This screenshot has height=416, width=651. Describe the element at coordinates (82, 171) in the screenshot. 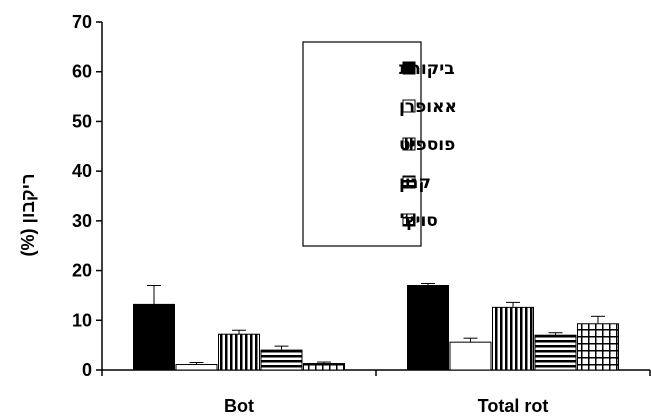

I see `y-tick-label: 40` at that location.